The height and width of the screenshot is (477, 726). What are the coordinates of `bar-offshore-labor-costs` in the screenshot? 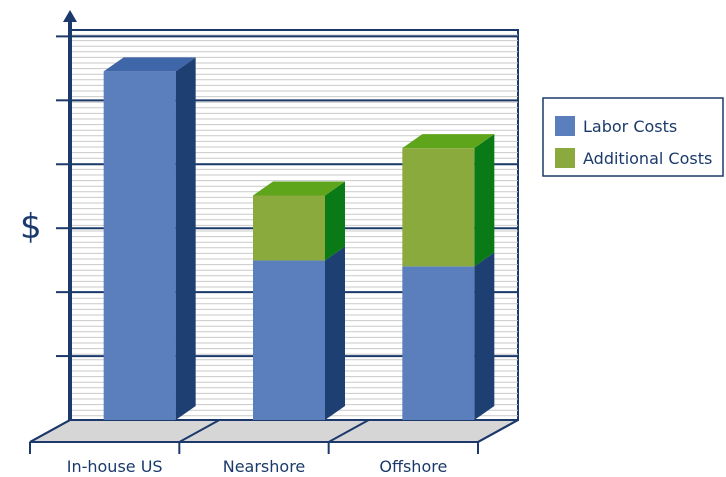 It's located at (438, 343).